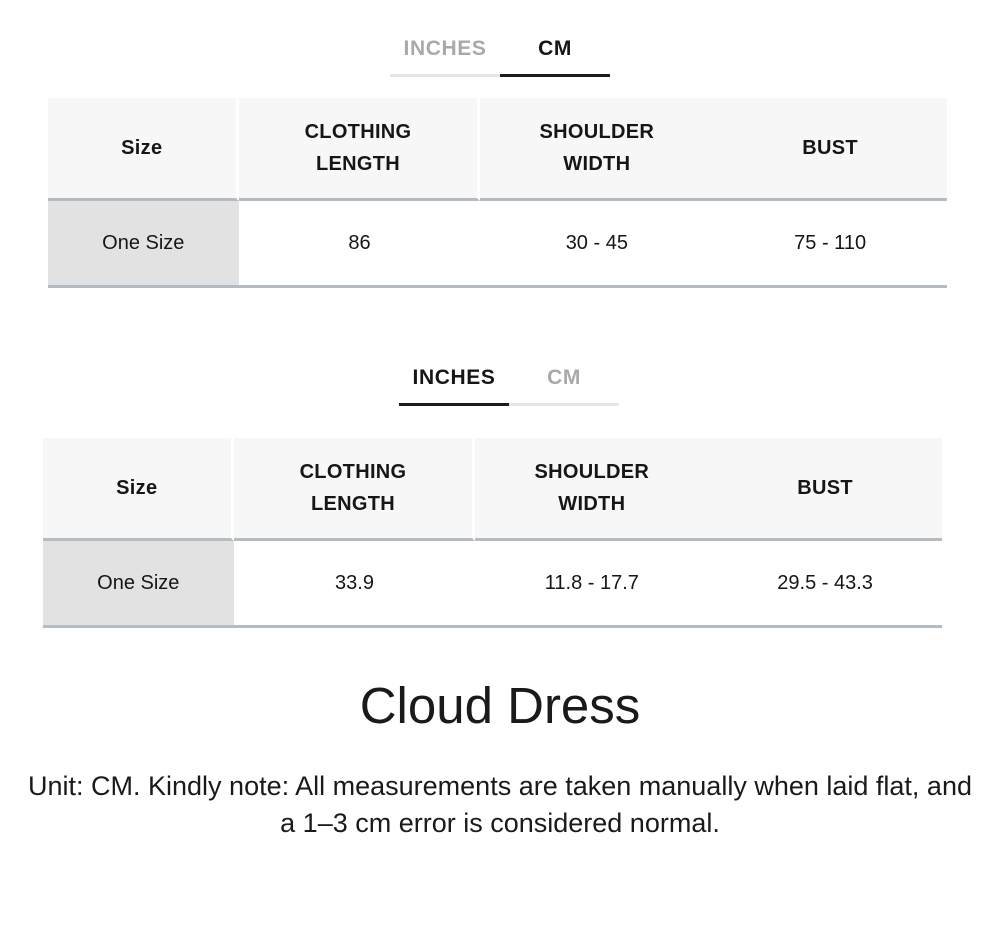 Image resolution: width=1000 pixels, height=937 pixels. I want to click on cell-shoulder-width: 30 - 45, so click(597, 244).